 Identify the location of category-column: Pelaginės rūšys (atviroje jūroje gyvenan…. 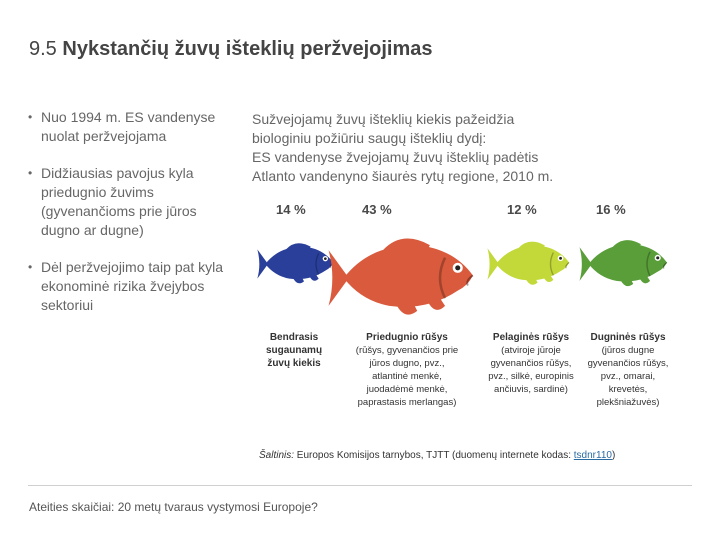
(531, 363).